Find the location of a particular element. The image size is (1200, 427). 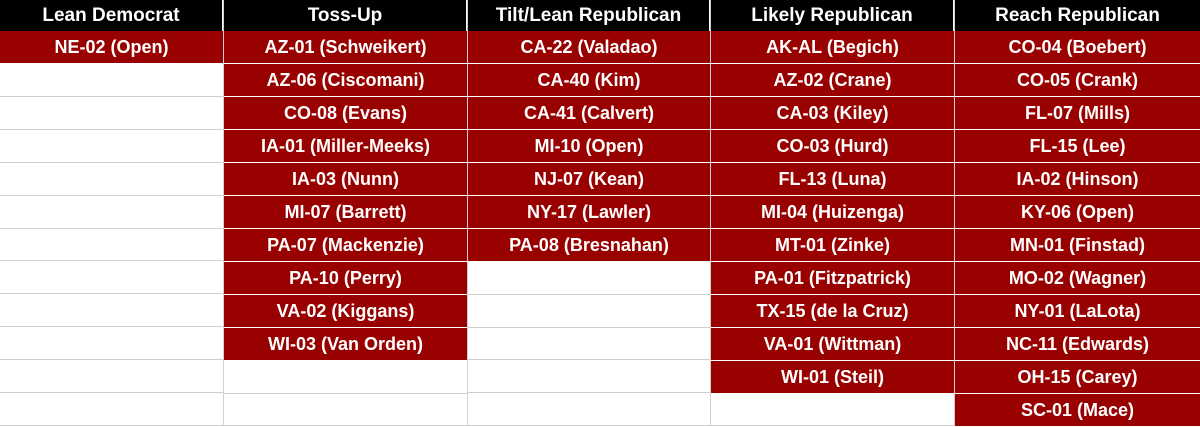

race-cell: MN-01 (Finstad) is located at coordinates (1077, 245).